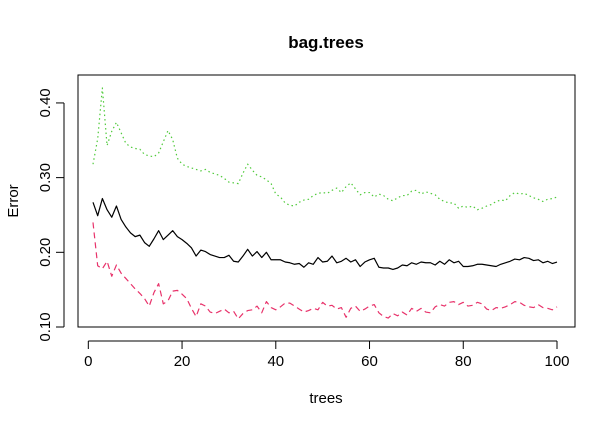  I want to click on y-tick-label: 0.10, so click(45, 326).